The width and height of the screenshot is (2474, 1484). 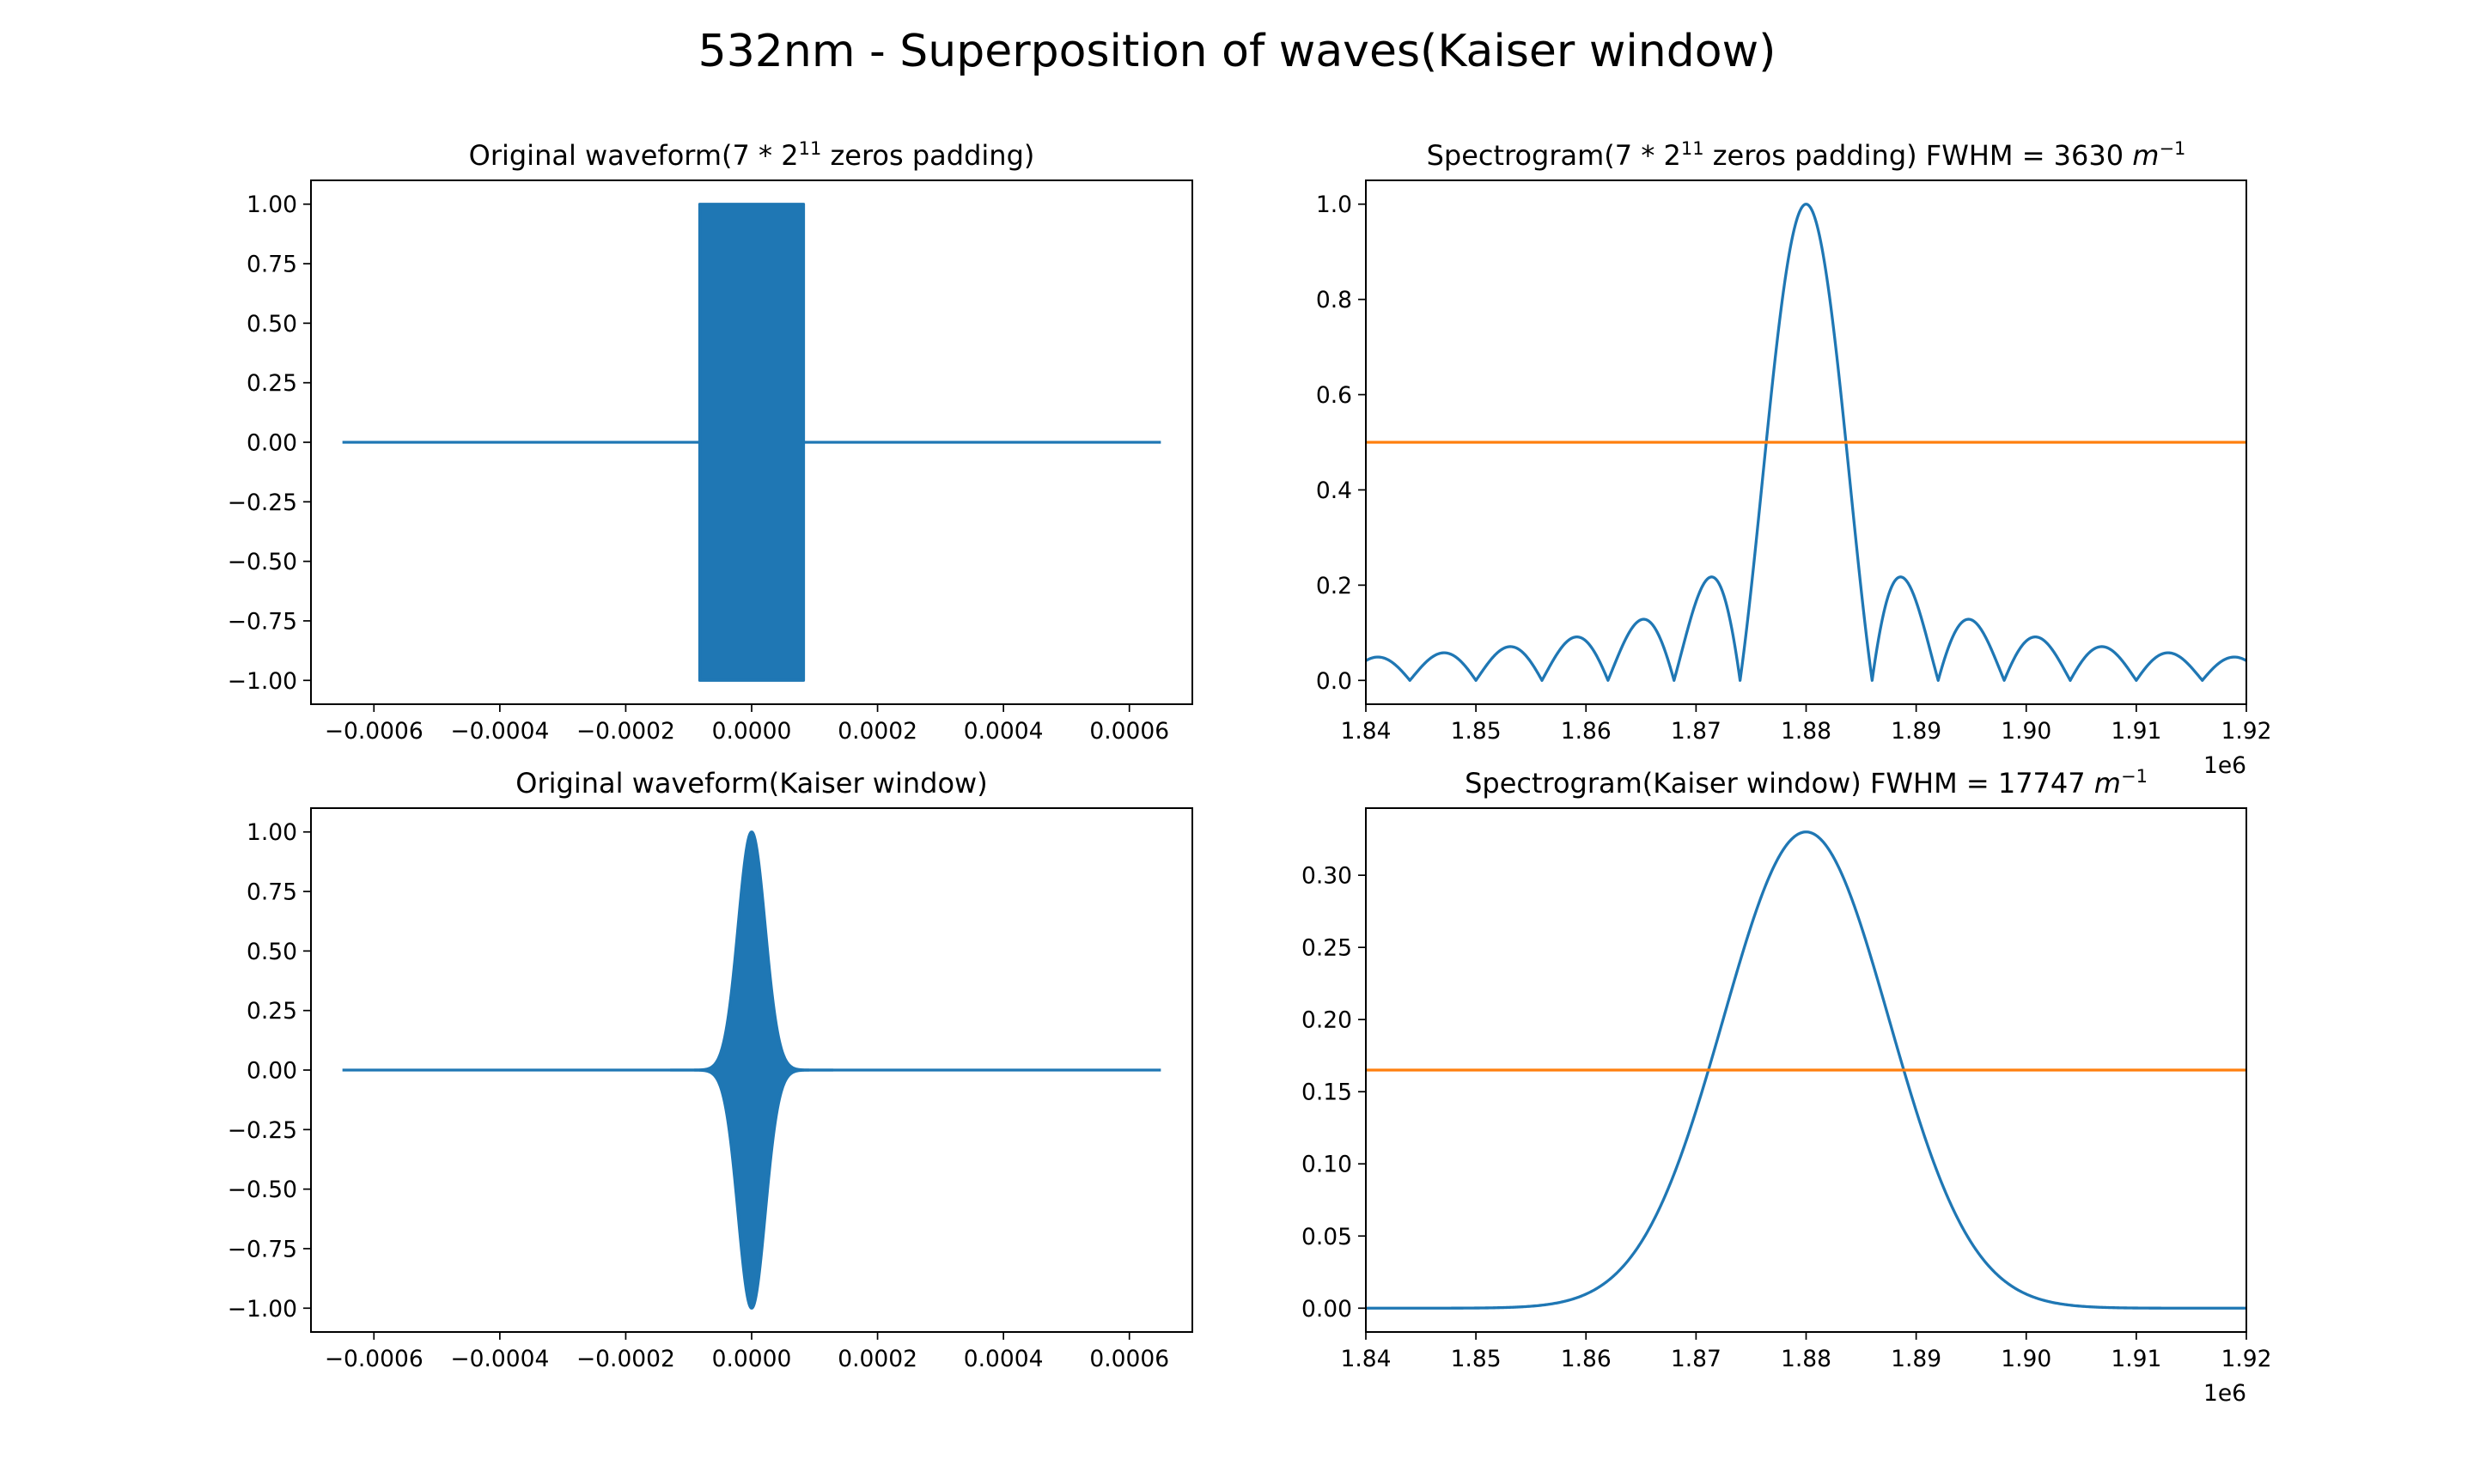 What do you see at coordinates (1326, 1093) in the screenshot?
I see `y-tick-label: 0.15` at bounding box center [1326, 1093].